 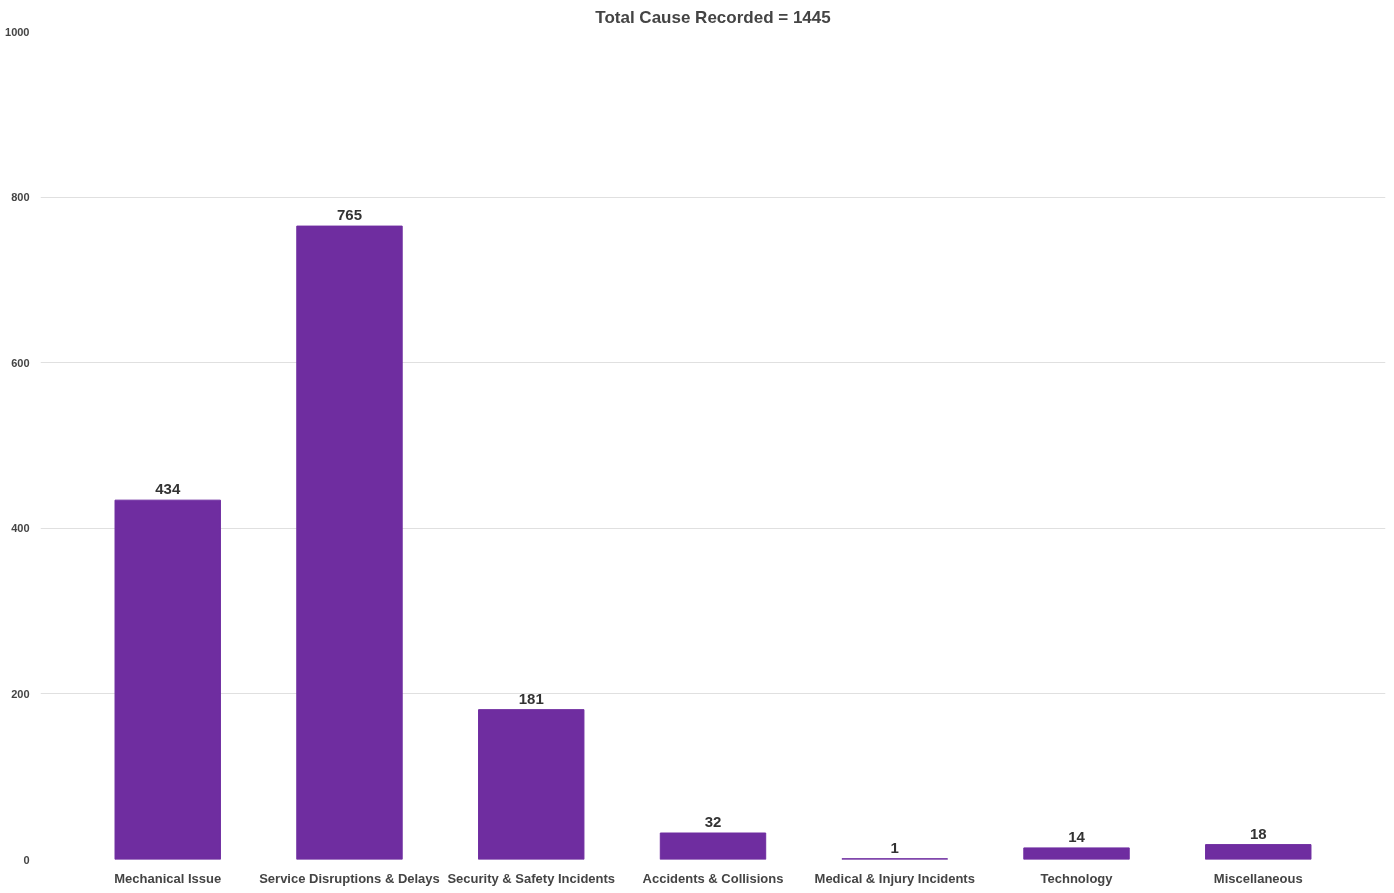 What do you see at coordinates (713, 821) in the screenshot?
I see `data-label: 32` at bounding box center [713, 821].